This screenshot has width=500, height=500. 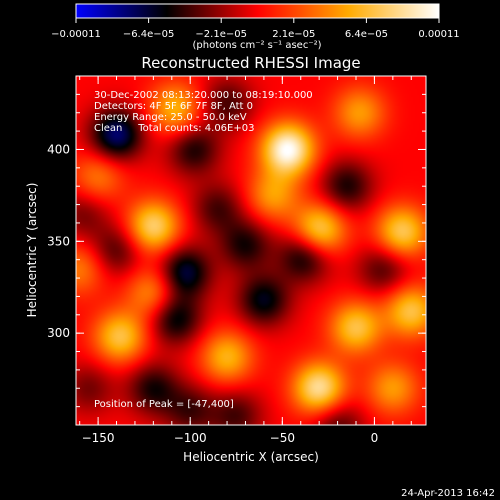 What do you see at coordinates (251, 457) in the screenshot?
I see `x-axis-label: Heliocentric X (arcsec)` at bounding box center [251, 457].